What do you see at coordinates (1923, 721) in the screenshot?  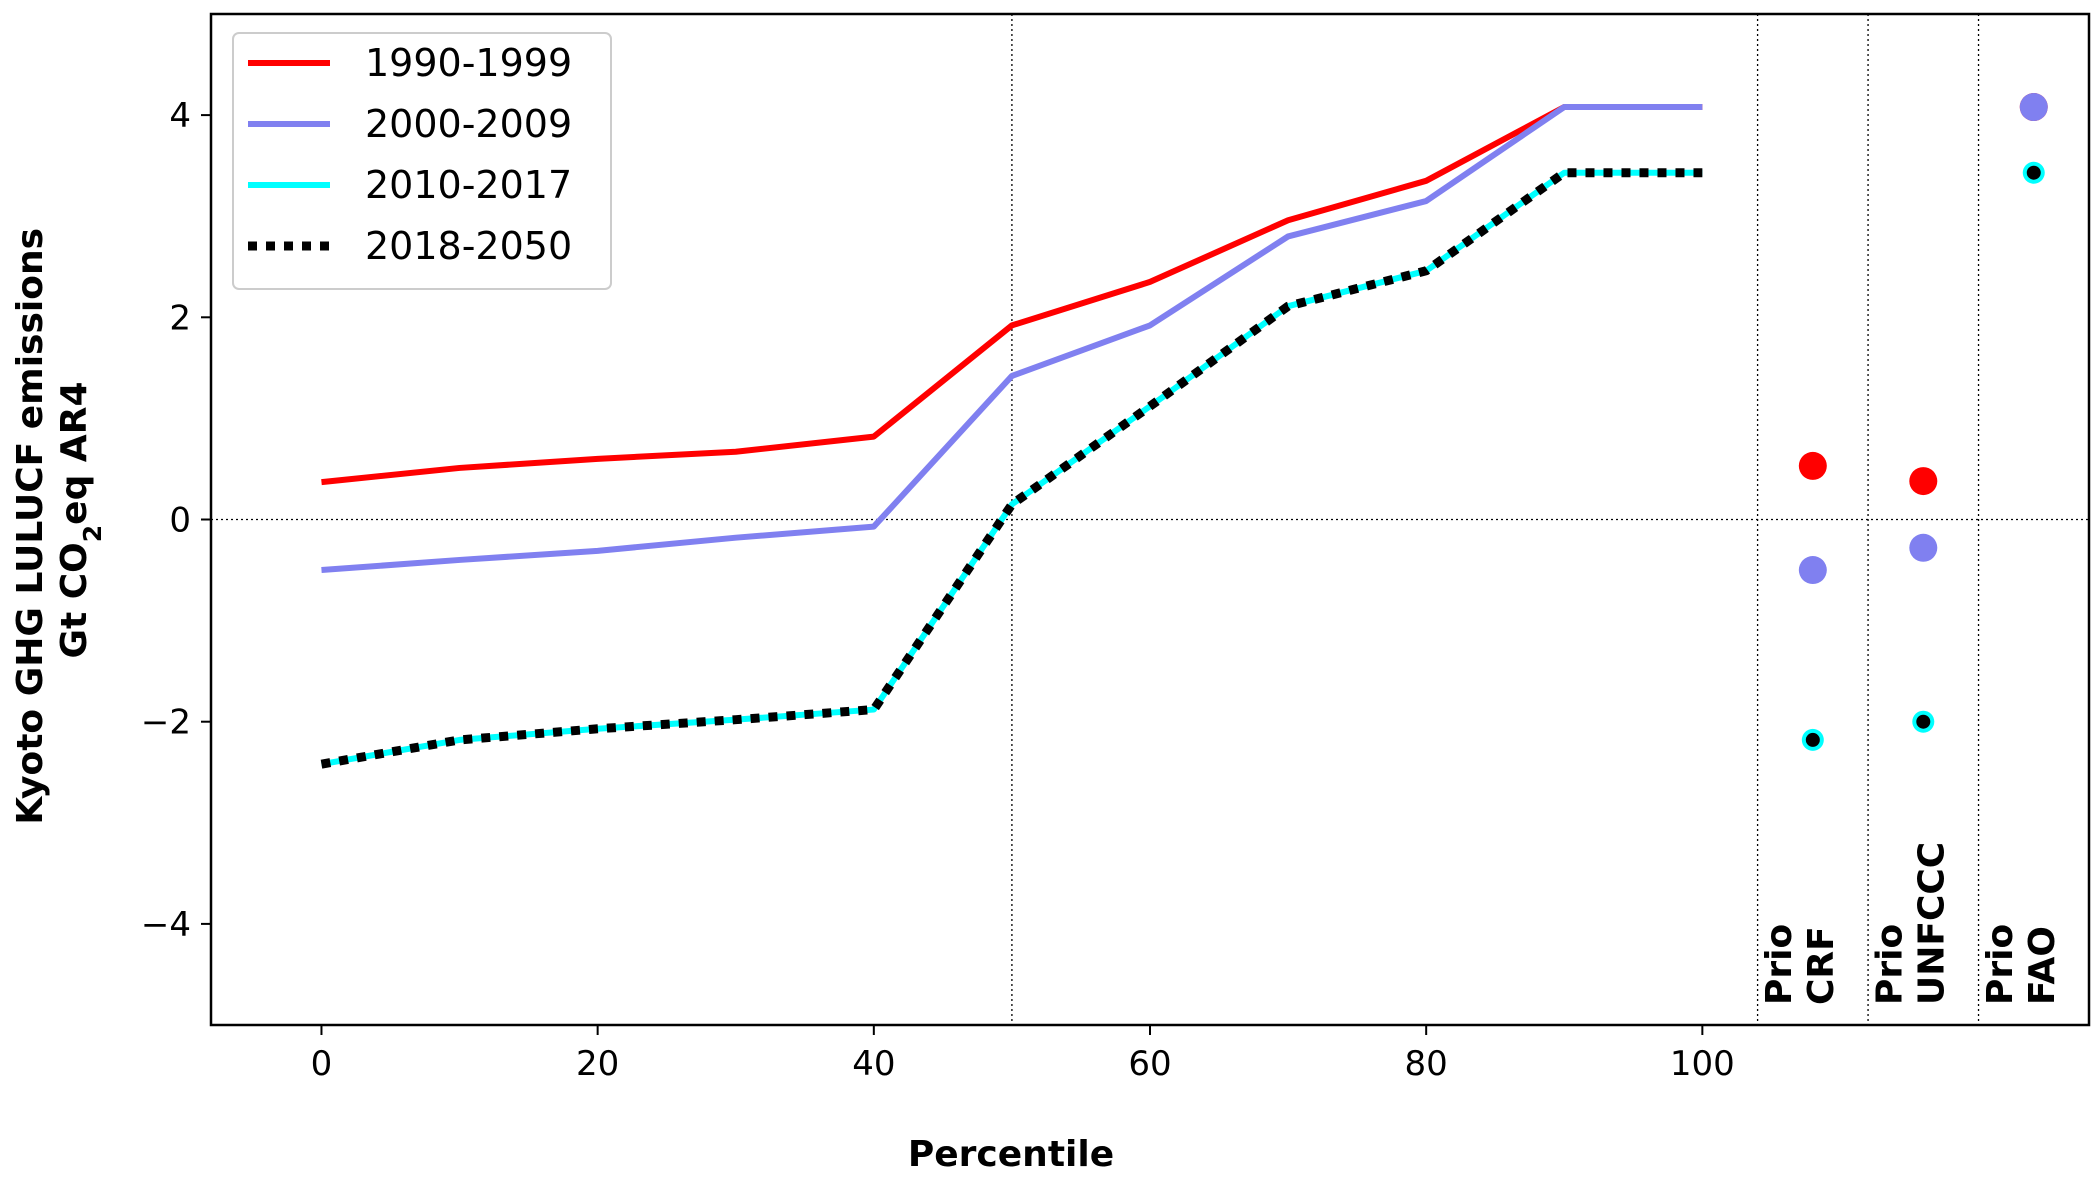 I see `point-unfccc-2010-2017-dotted-overlay` at bounding box center [1923, 721].